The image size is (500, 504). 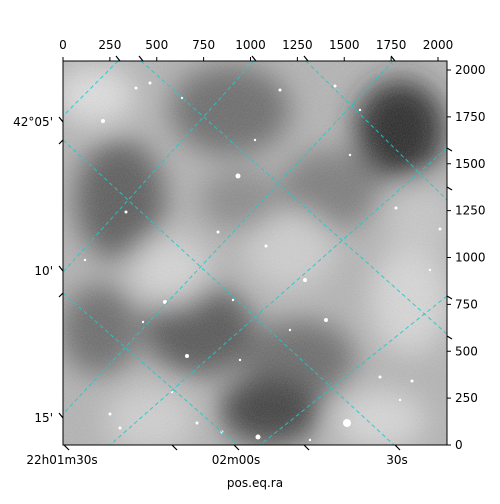 I want to click on pixel-y-tick-label: 1750, so click(x=470, y=117).